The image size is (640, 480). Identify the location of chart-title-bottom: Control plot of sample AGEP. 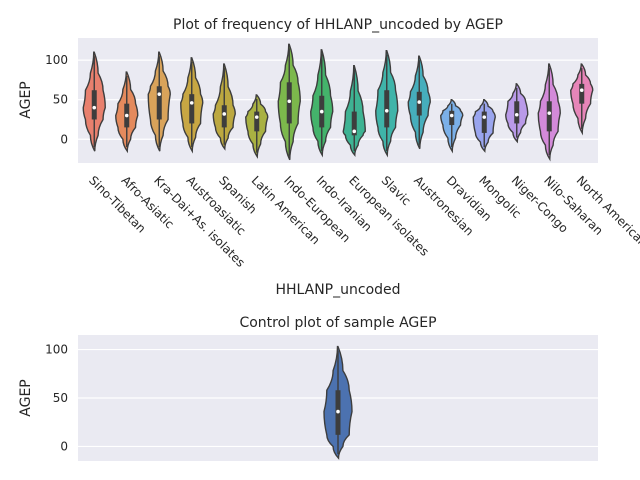
(337, 323).